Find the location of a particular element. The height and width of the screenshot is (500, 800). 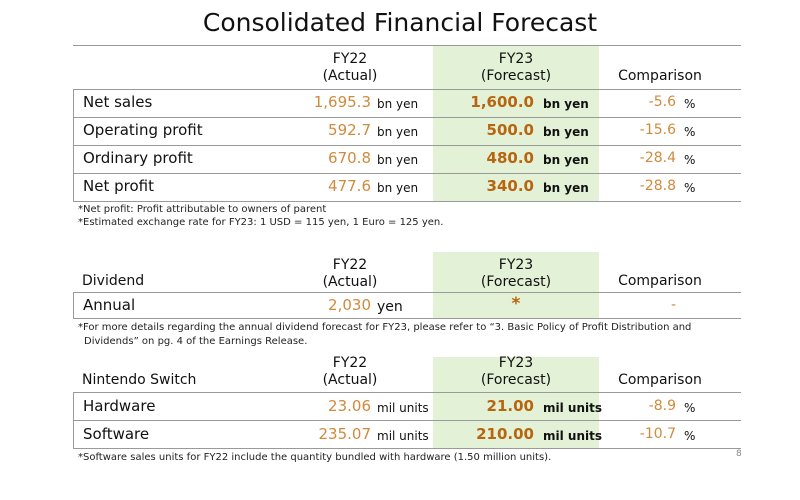

comparison-value: -8.9 is located at coordinates (662, 406).